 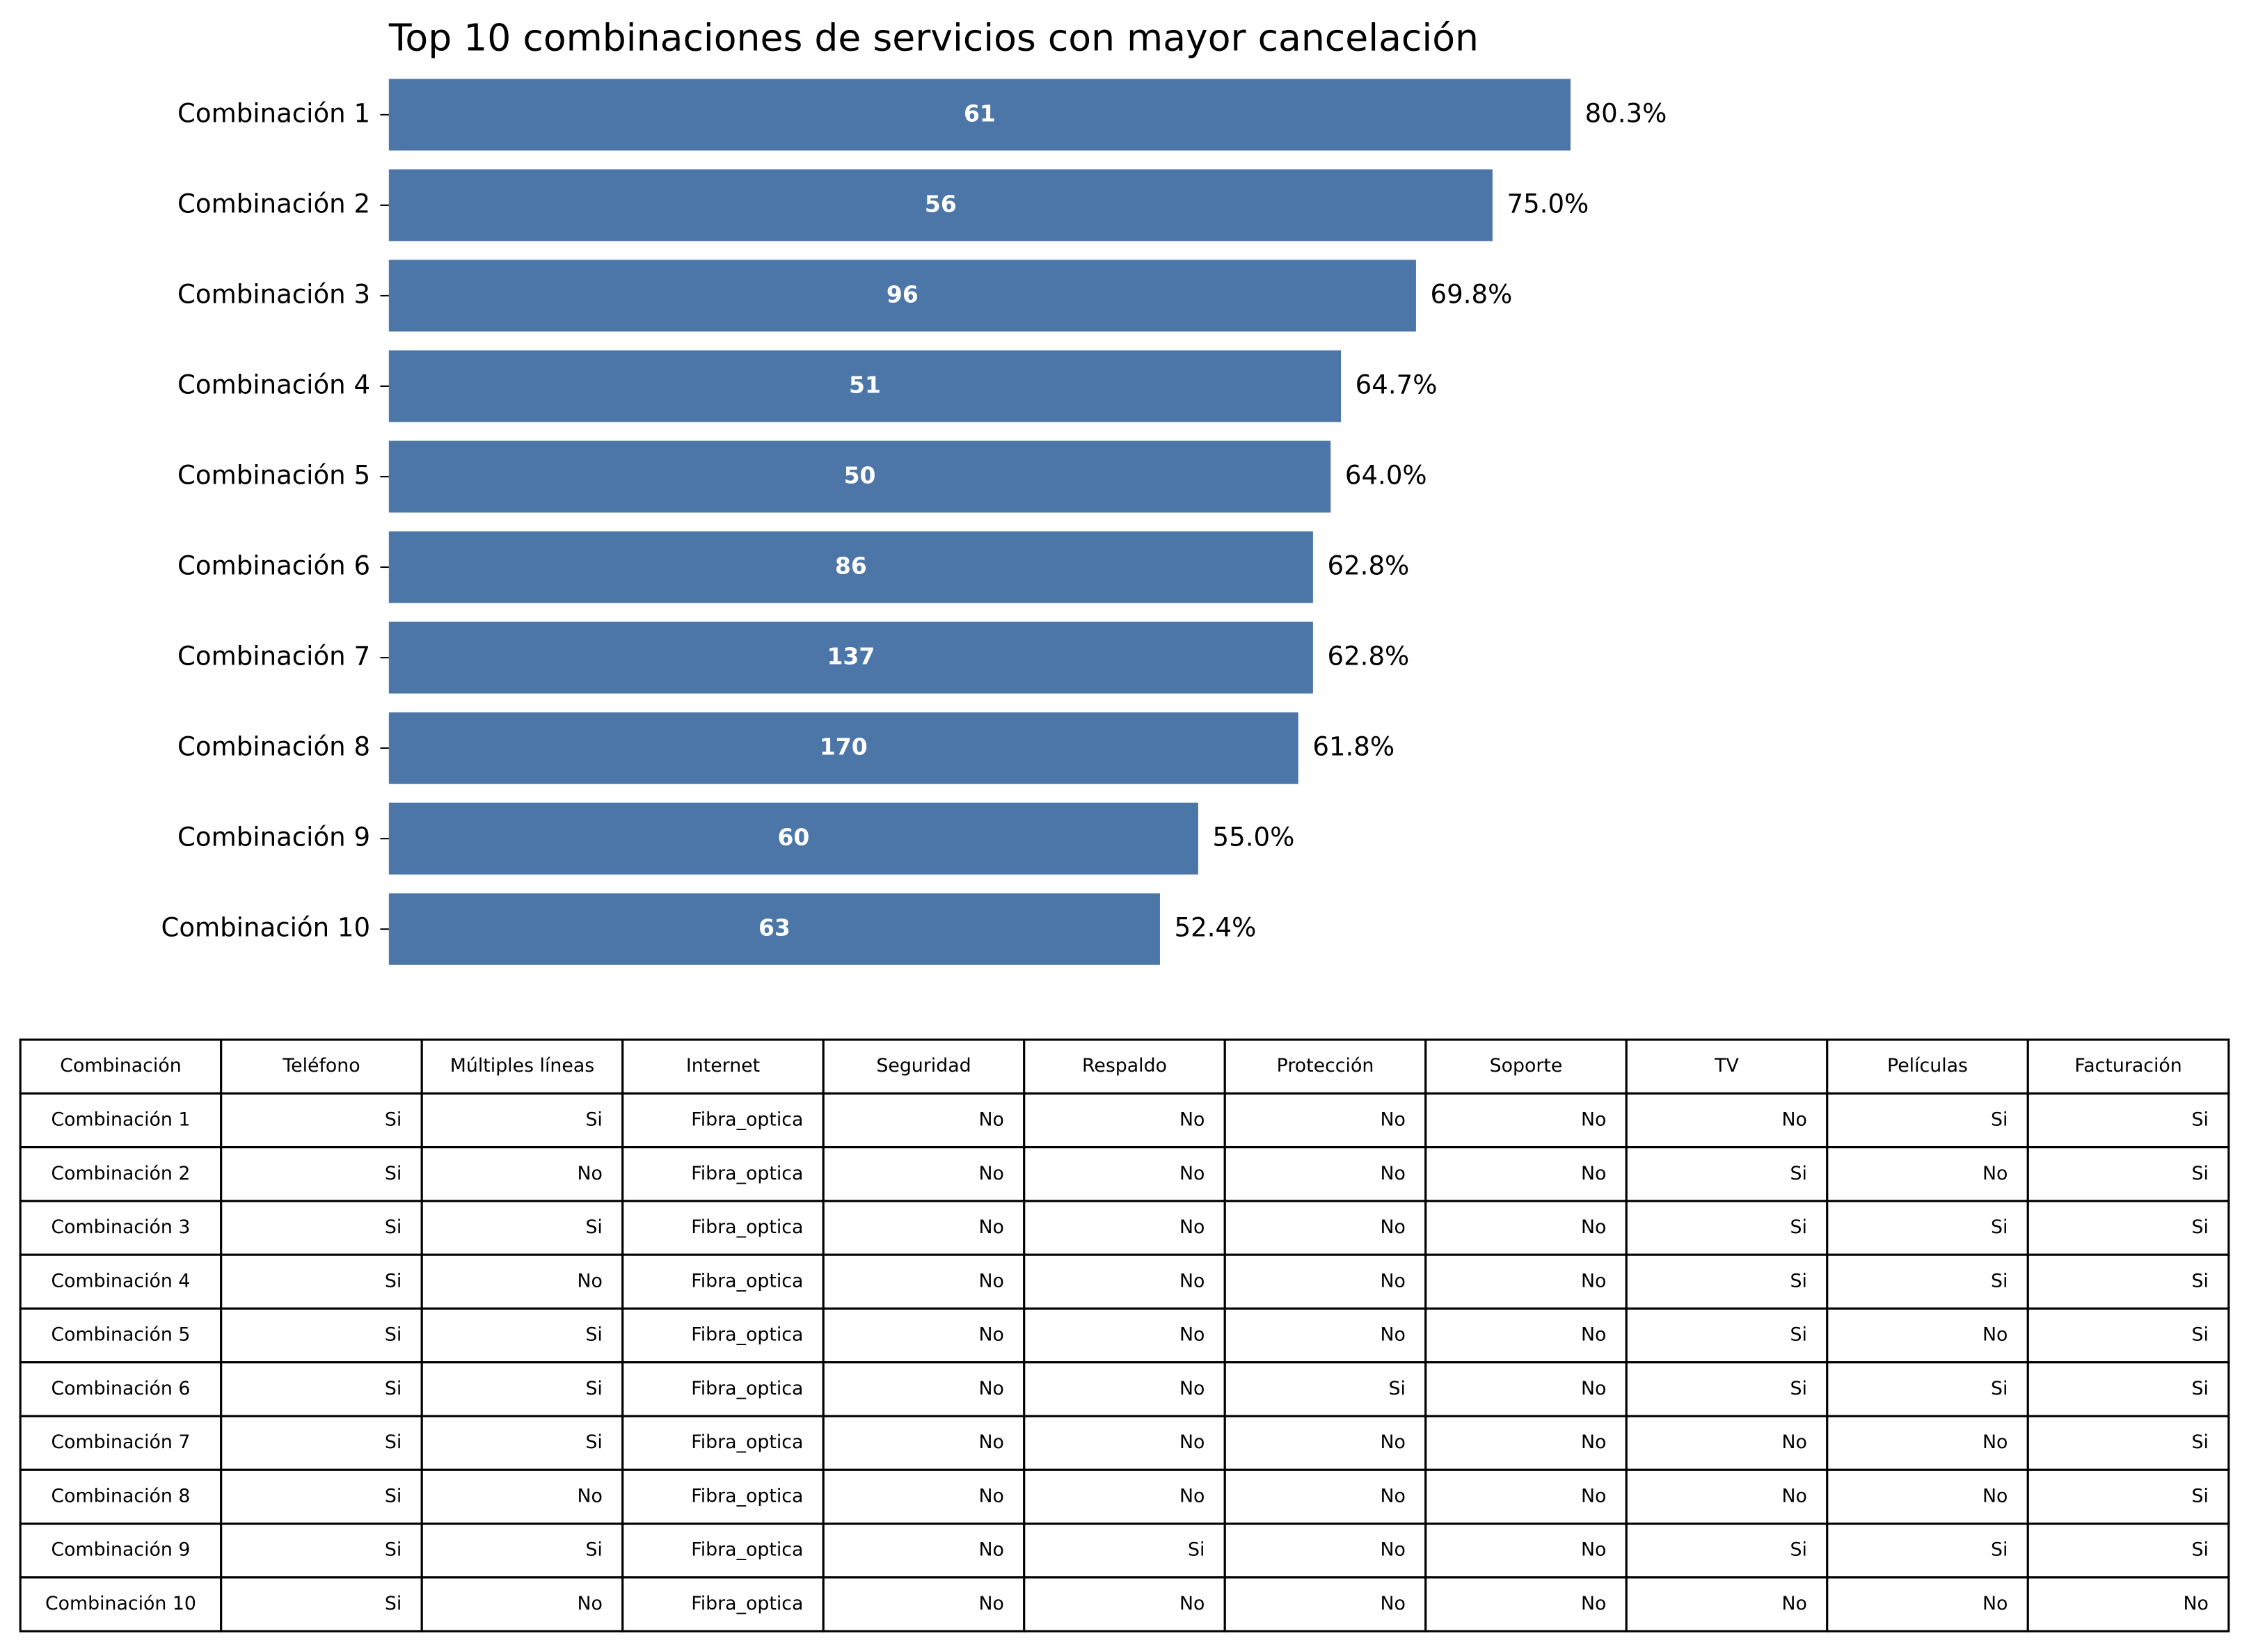 What do you see at coordinates (1727, 1066) in the screenshot?
I see `table-header: TV` at bounding box center [1727, 1066].